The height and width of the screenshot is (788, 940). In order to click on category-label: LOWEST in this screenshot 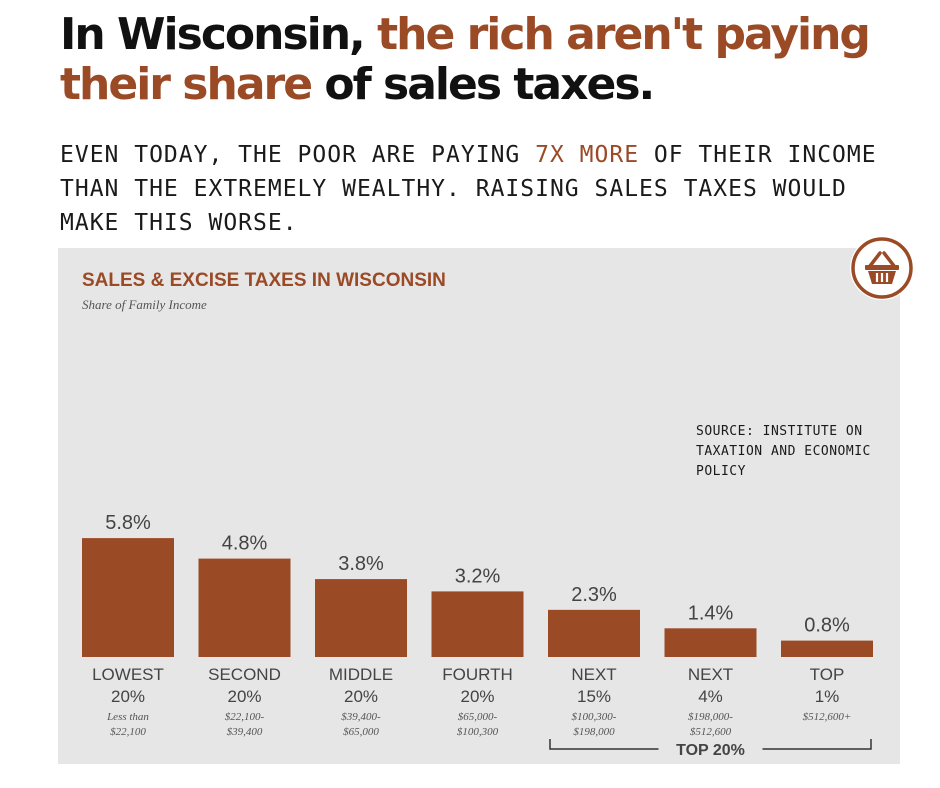, I will do `click(128, 674)`.